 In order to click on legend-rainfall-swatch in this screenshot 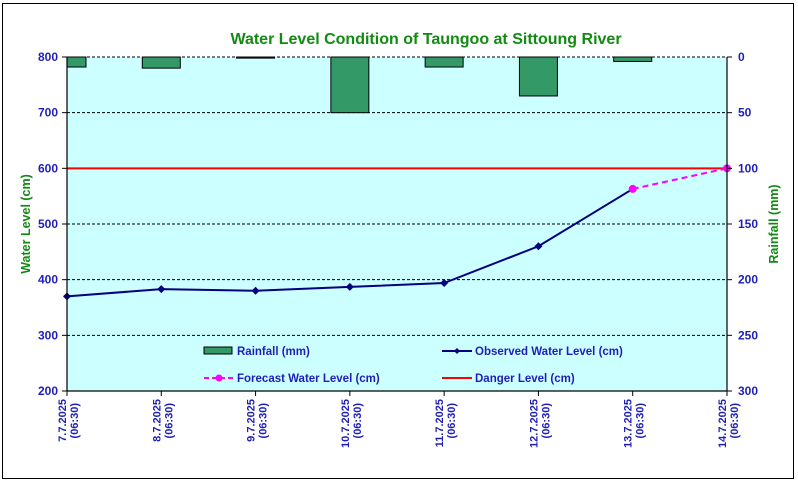, I will do `click(218, 350)`.